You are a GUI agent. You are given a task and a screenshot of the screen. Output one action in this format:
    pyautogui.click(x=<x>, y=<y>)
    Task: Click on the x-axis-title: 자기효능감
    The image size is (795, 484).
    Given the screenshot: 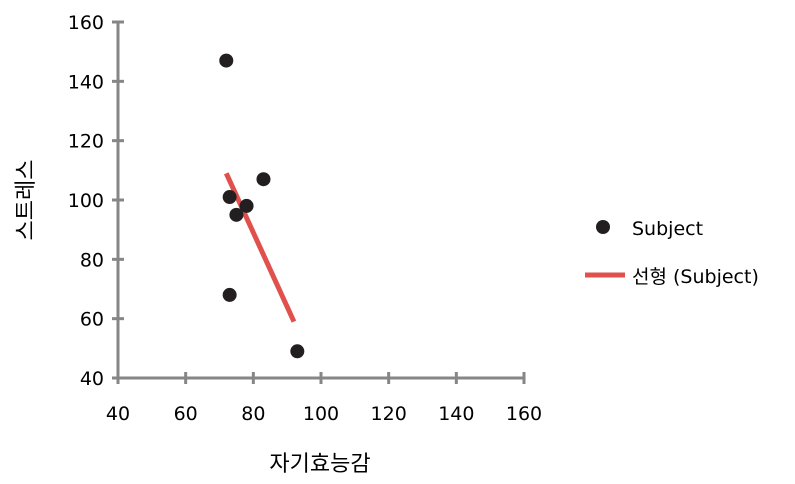 What is the action you would take?
    pyautogui.click(x=319, y=464)
    